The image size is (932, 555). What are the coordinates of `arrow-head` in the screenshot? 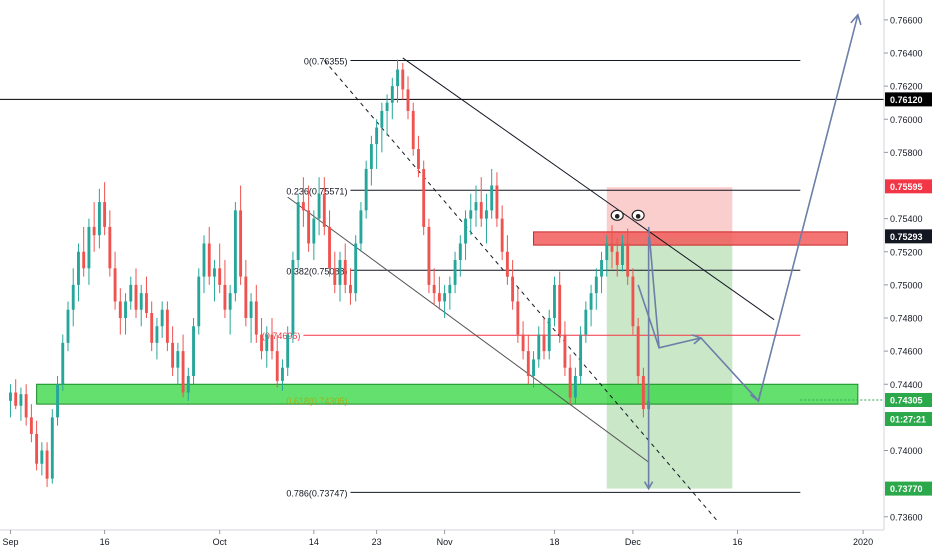 It's located at (697, 339).